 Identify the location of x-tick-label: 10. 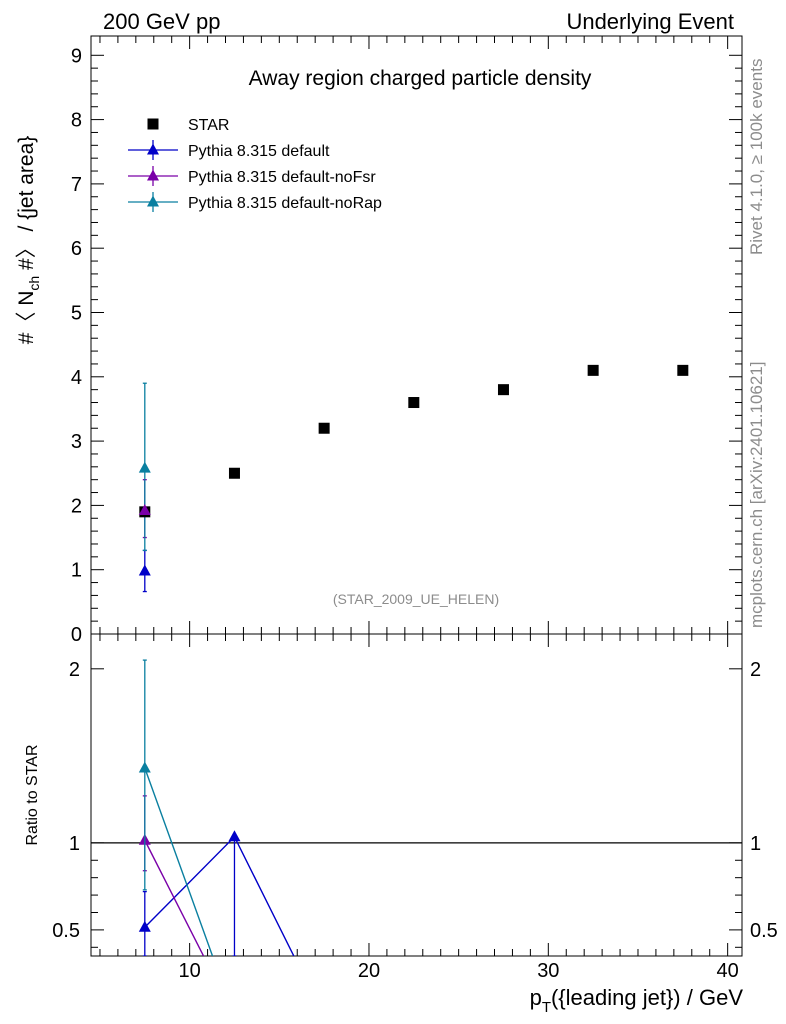
(190, 971).